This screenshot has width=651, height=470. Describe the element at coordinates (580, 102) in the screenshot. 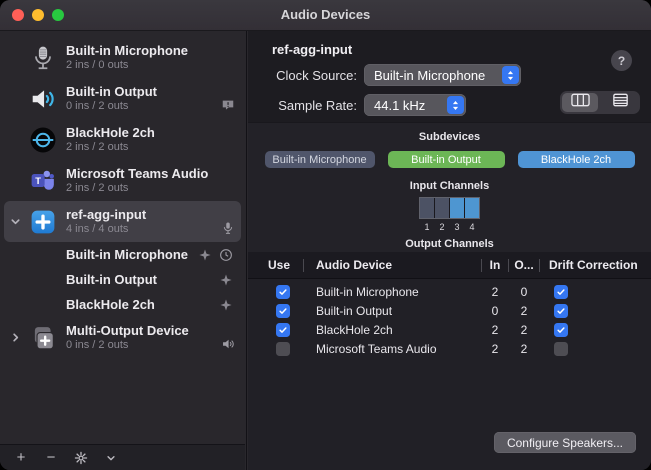

I see `columns-view-segment` at that location.